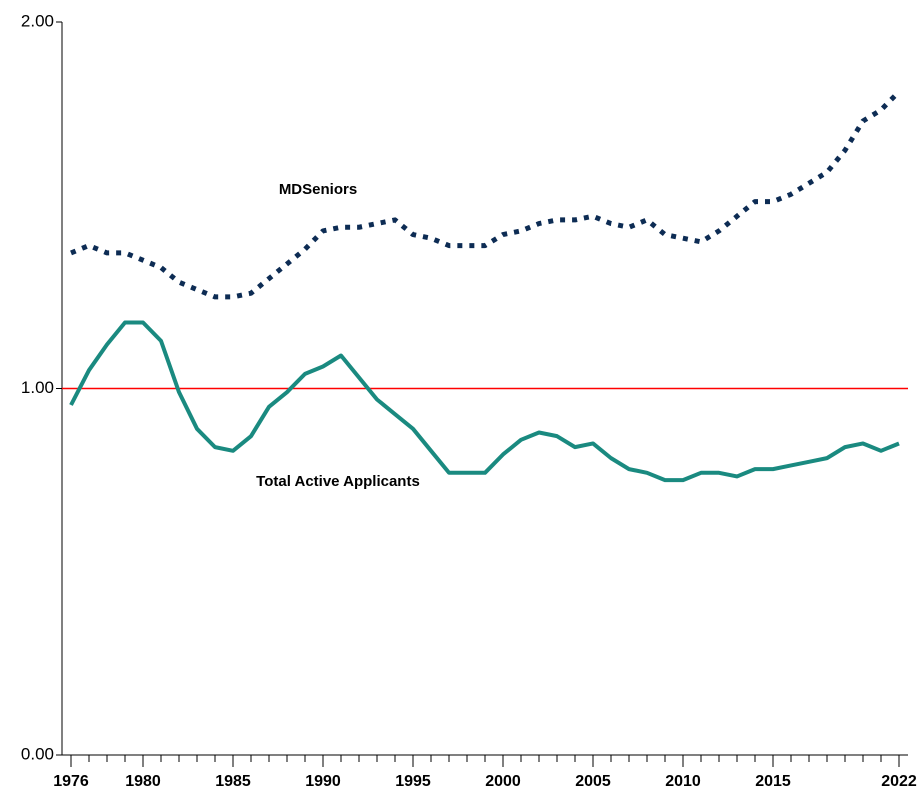  What do you see at coordinates (143, 781) in the screenshot?
I see `x-tick-label: 1980` at bounding box center [143, 781].